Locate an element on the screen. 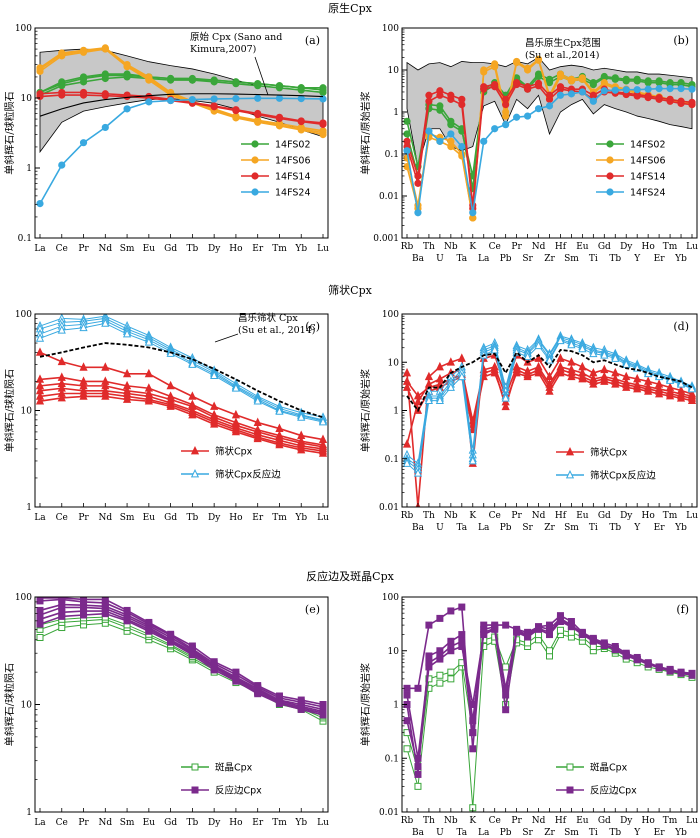  series-line-14FS24 is located at coordinates (181, 150).